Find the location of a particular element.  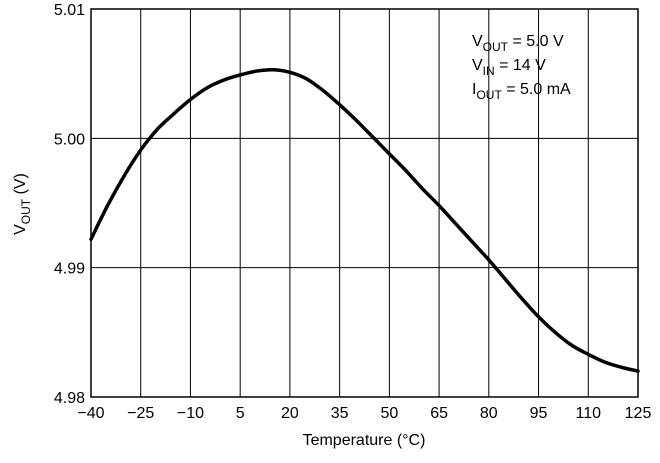

x-tick-label: −10 is located at coordinates (190, 413).